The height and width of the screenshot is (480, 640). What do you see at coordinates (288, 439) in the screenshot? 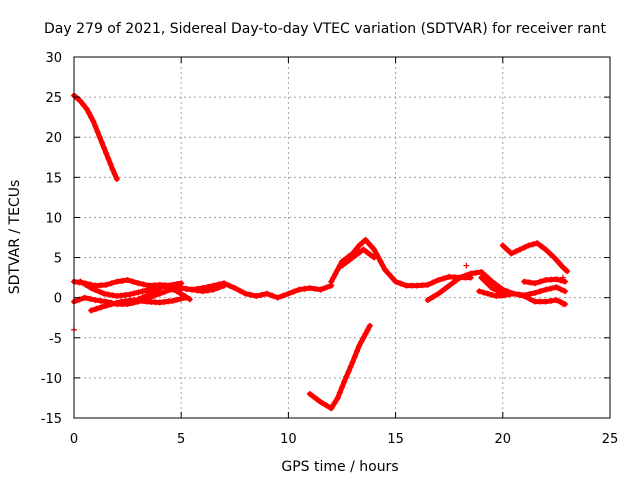
I see `x-tick-label: 10` at bounding box center [288, 439].